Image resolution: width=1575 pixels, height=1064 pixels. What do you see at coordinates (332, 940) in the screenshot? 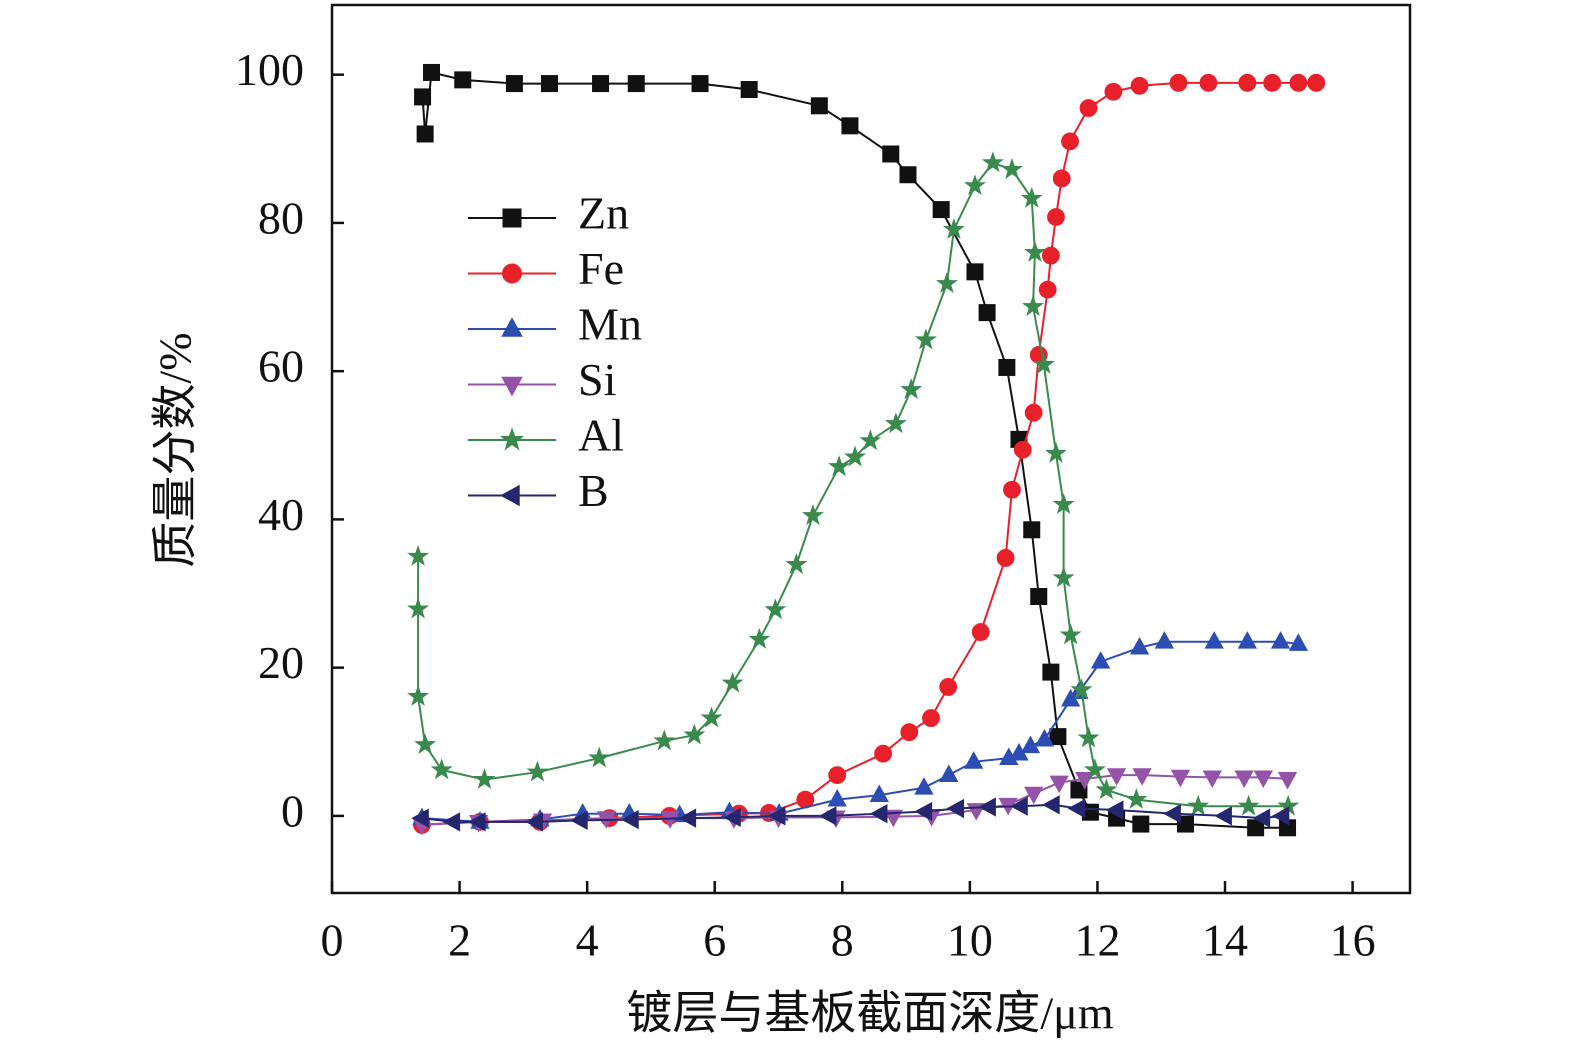
I see `x-tick-label: 0` at bounding box center [332, 940].